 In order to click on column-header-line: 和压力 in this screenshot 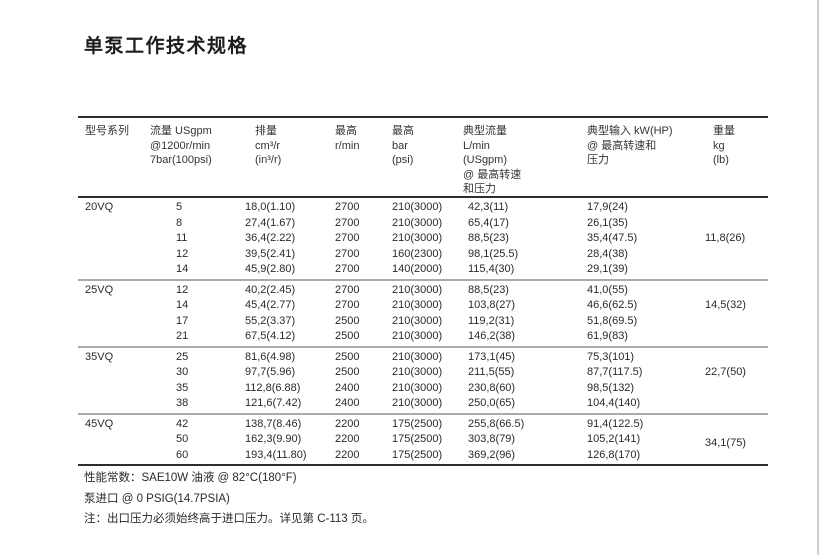, I will do `click(479, 189)`.